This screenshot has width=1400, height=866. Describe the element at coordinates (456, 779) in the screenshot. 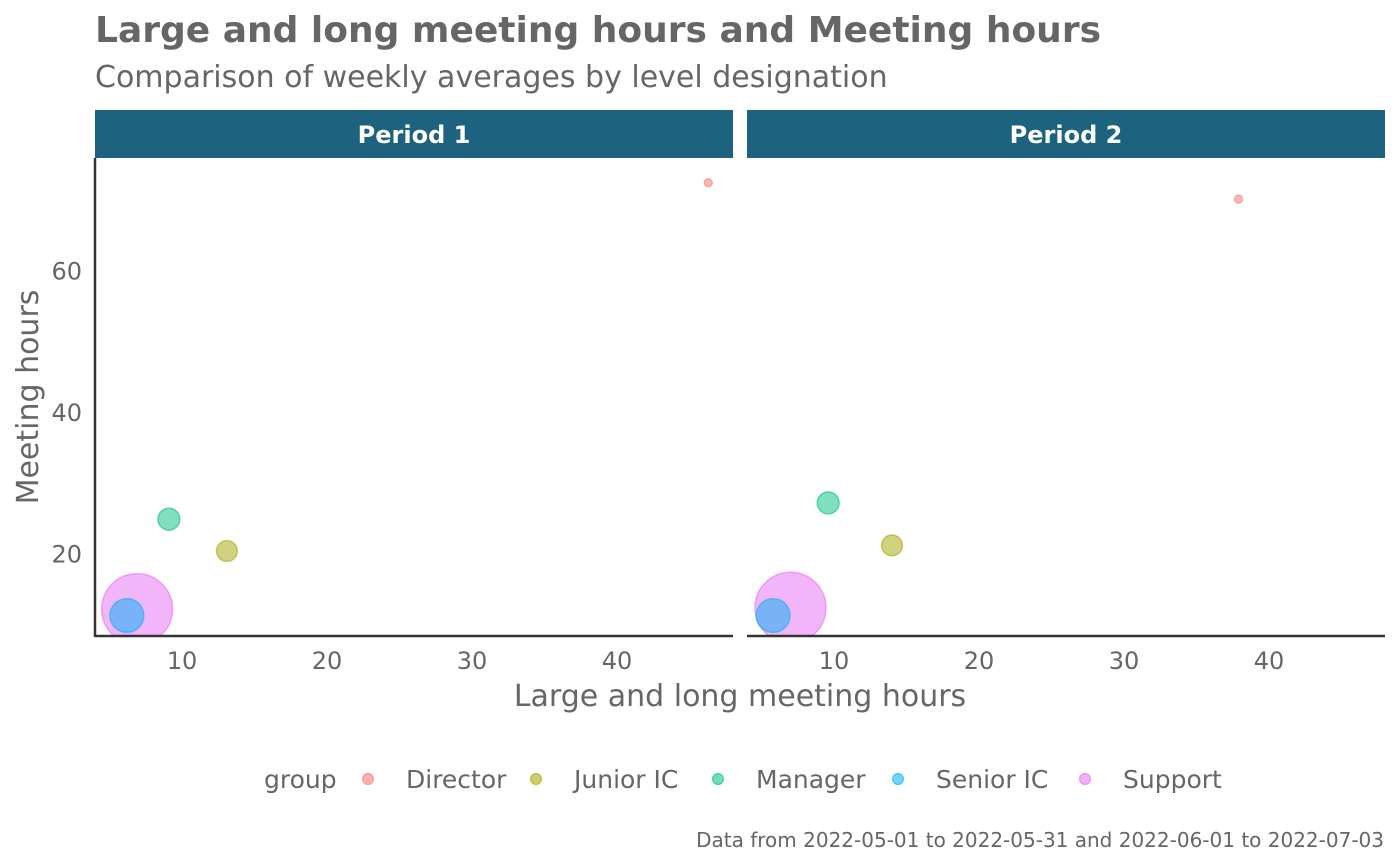

I see `legend-label: Director` at that location.